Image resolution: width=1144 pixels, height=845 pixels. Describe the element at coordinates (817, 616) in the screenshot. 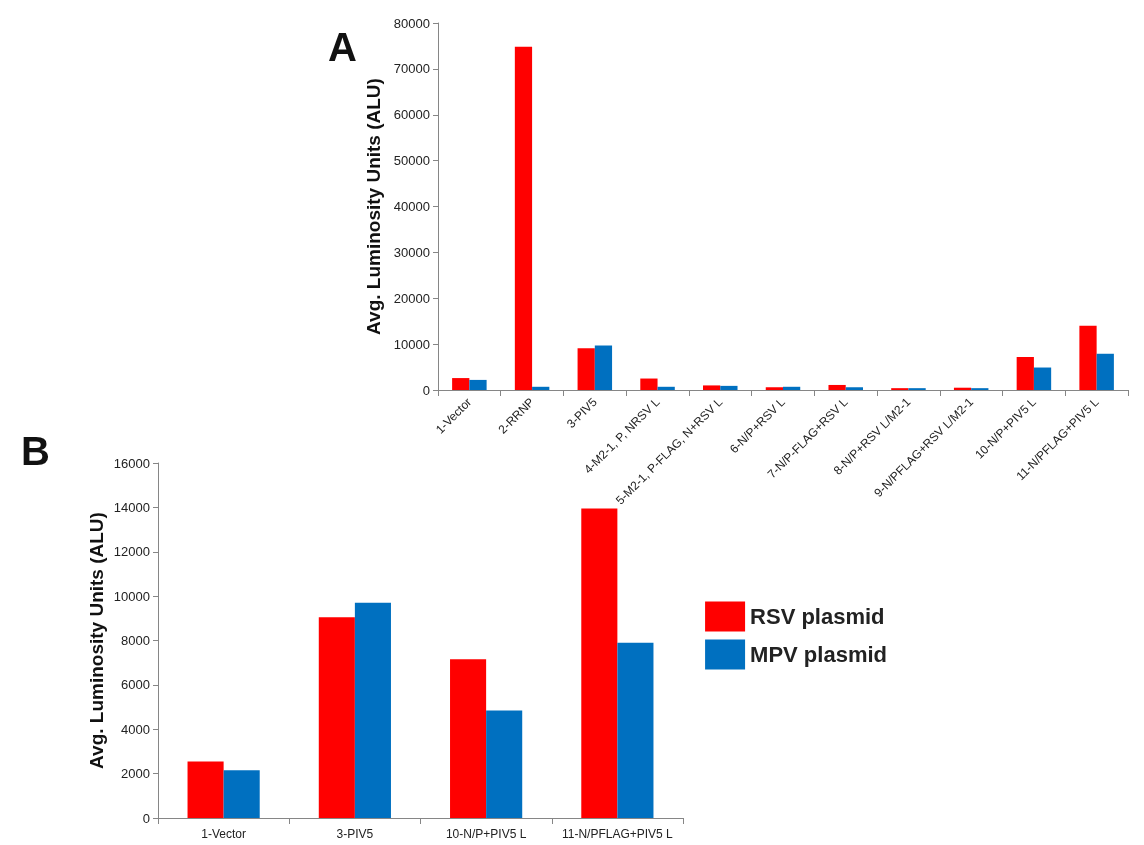

I see `legend-label: RSV plasmid` at that location.